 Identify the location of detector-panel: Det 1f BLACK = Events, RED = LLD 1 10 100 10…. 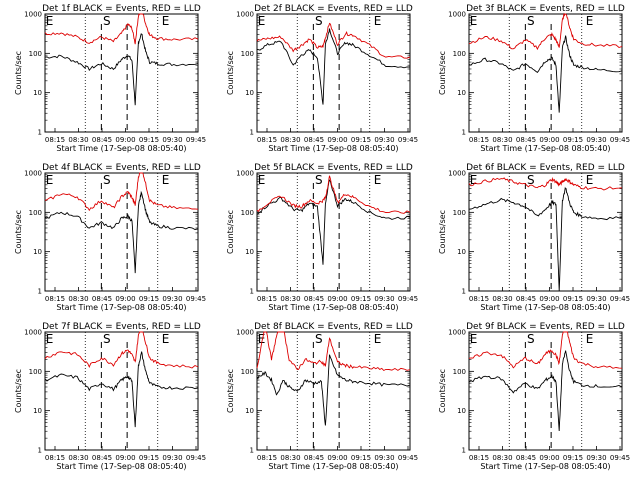
(110, 78).